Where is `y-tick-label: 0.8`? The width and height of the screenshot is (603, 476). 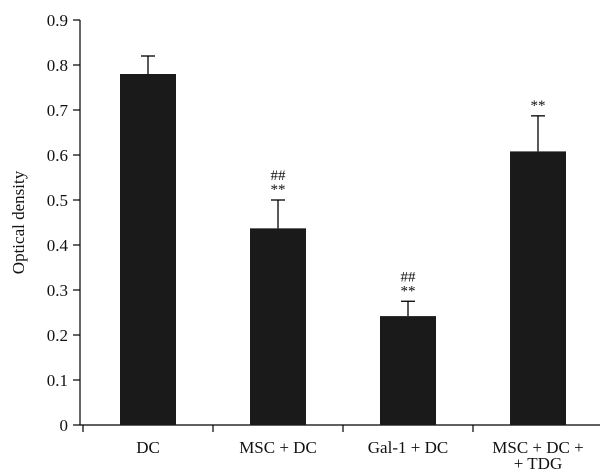
y-tick-label: 0.8 is located at coordinates (57, 65).